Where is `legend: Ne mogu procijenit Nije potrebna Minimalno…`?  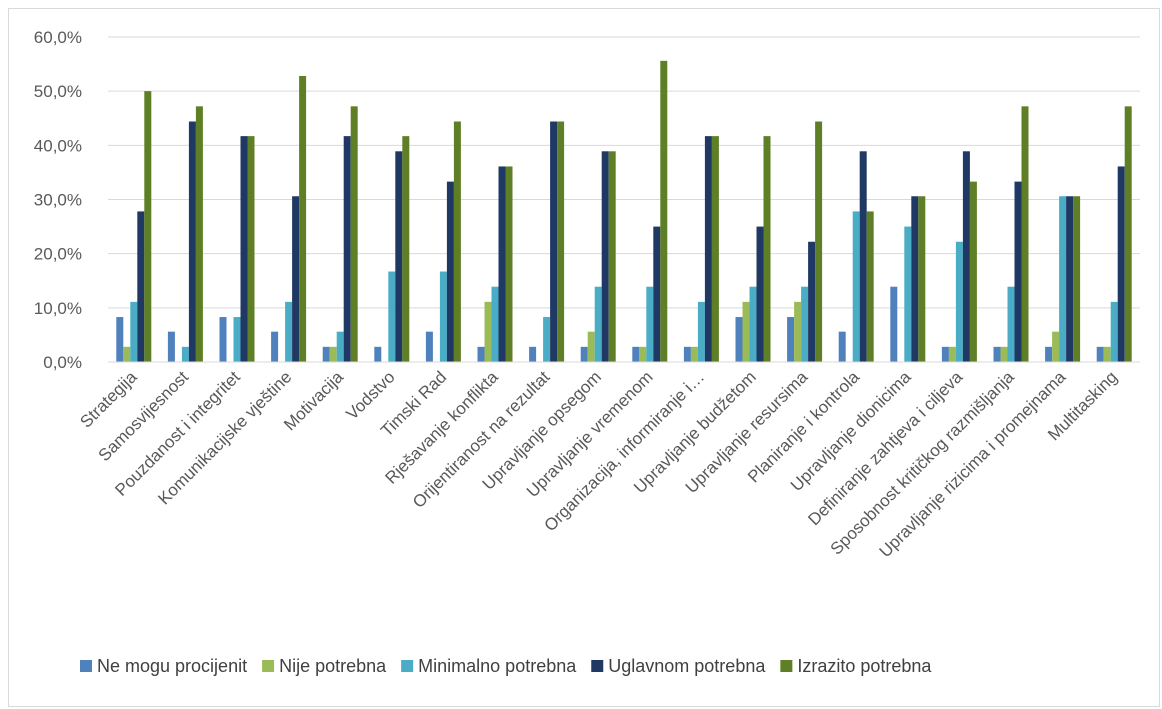 legend: Ne mogu procijenit Nije potrebna Minimalno… is located at coordinates (506, 666).